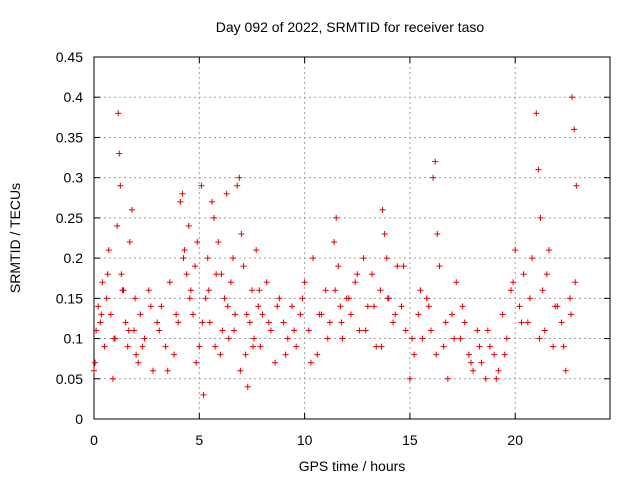  What do you see at coordinates (74, 258) in the screenshot?
I see `y-tick-label: 0.2` at bounding box center [74, 258].